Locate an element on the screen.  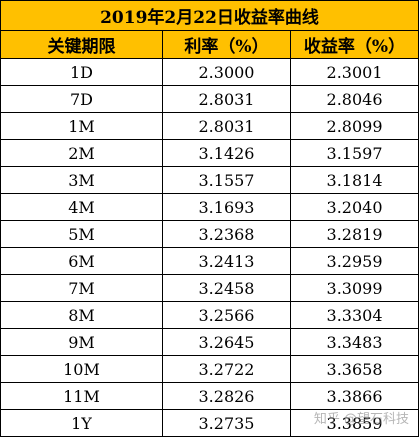
table-row: 3M 3.1557 3.1814 is located at coordinates (209, 180).